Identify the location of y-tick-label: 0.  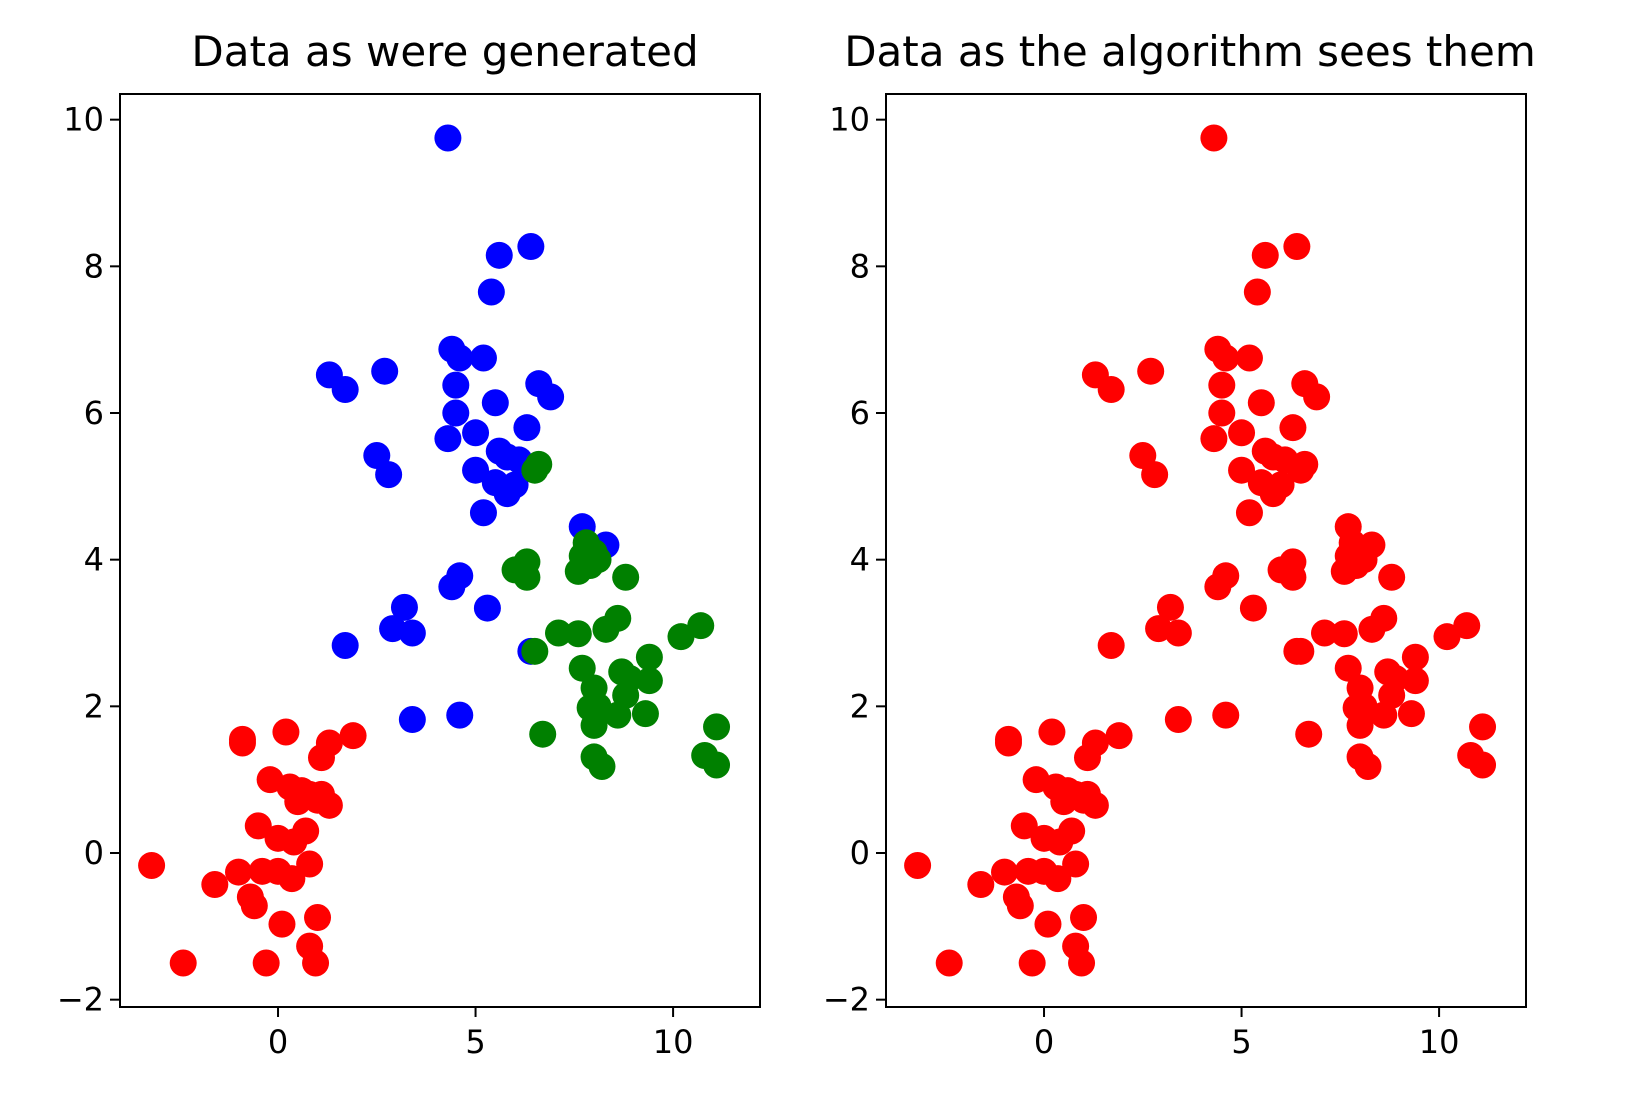
(860, 853).